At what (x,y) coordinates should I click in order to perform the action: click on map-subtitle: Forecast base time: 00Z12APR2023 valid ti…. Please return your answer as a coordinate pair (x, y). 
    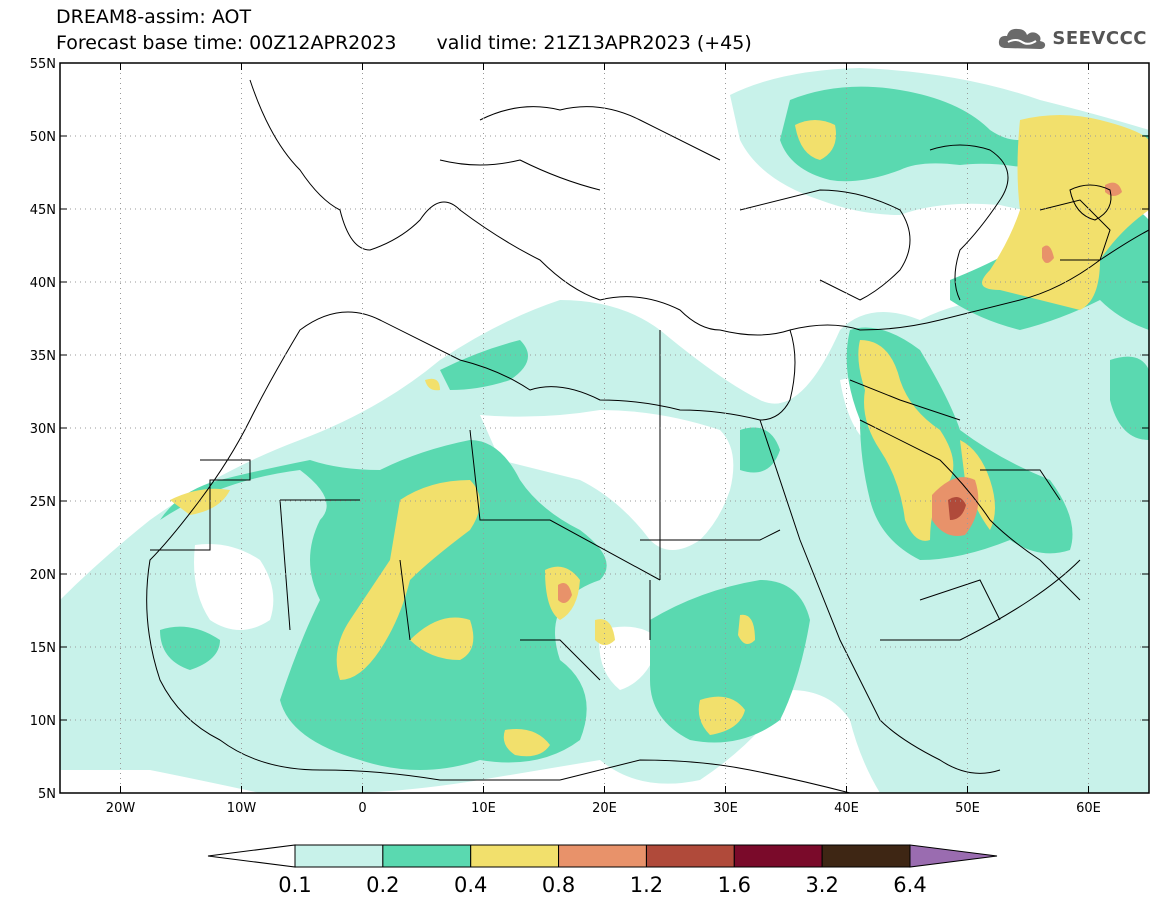
    Looking at the image, I should click on (404, 43).